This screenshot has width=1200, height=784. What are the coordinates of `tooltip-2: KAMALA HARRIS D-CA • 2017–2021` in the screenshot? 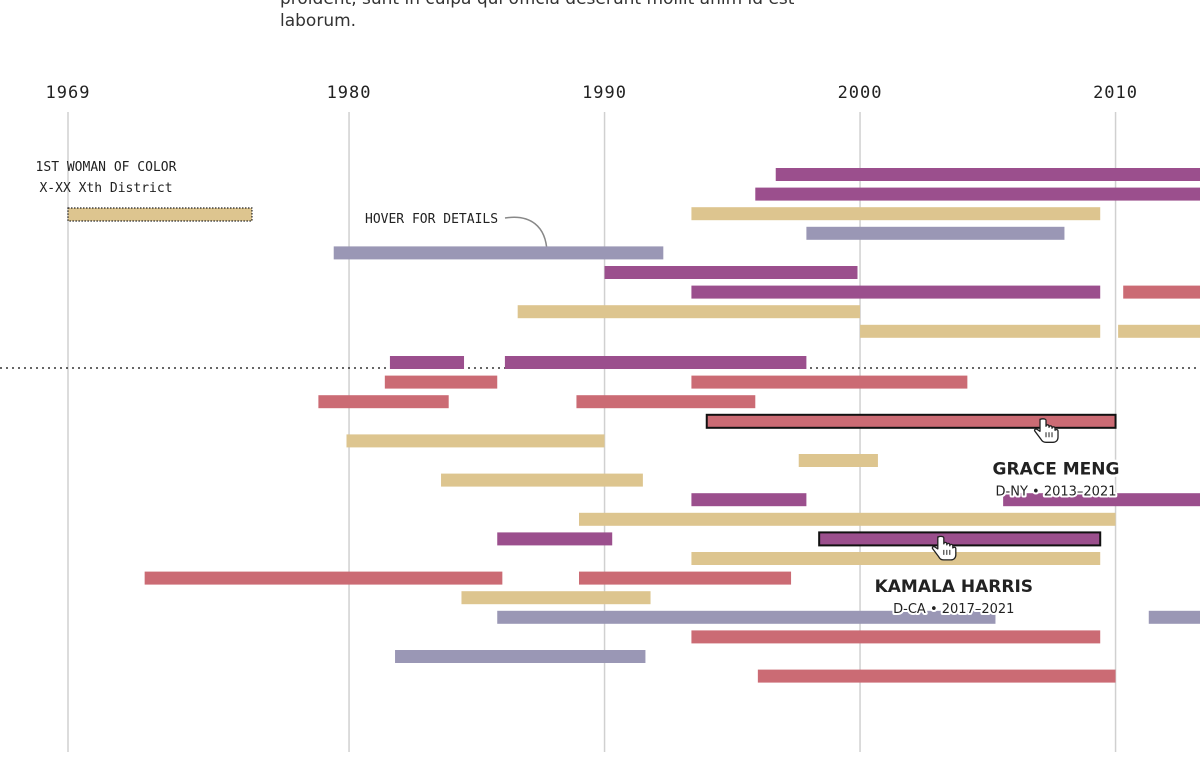 It's located at (954, 577).